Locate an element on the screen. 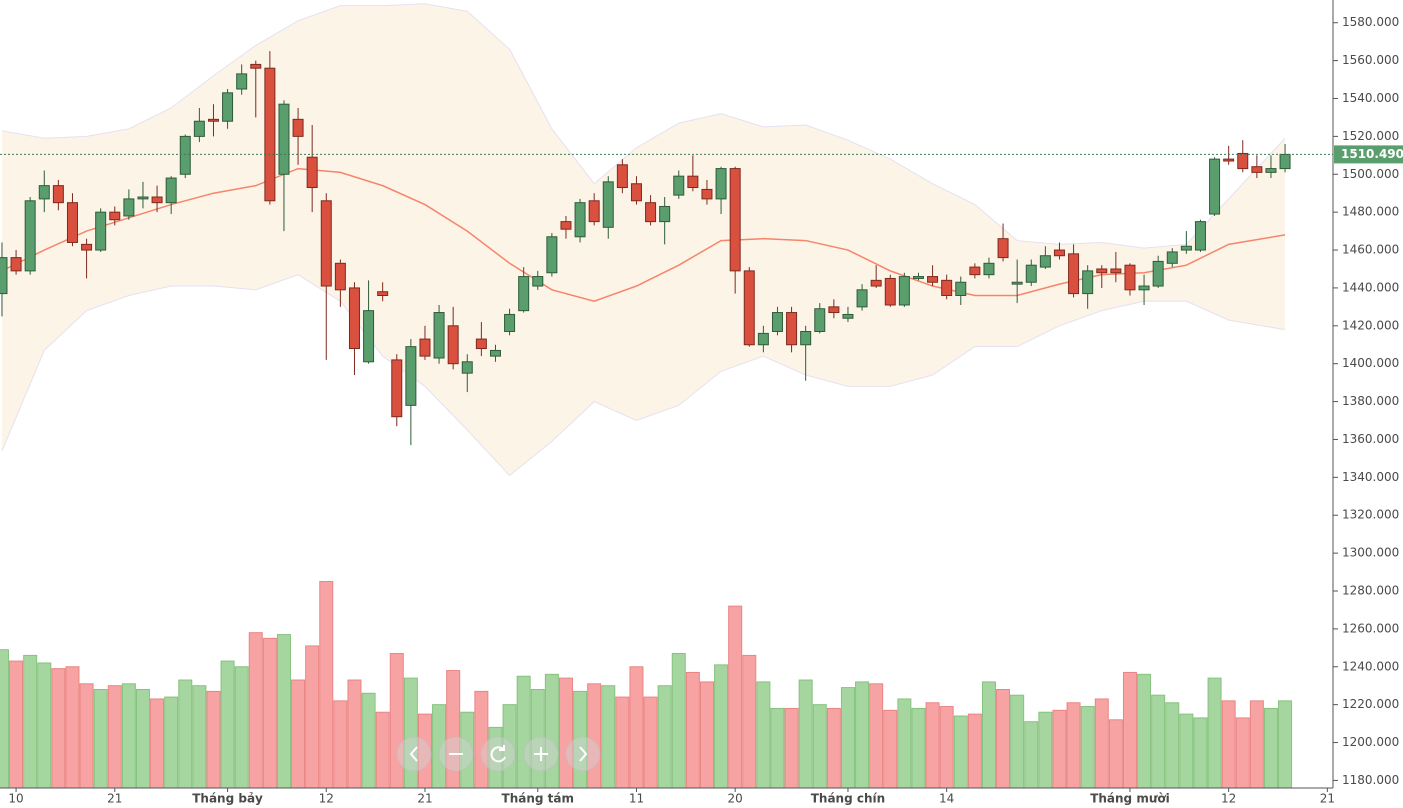 This screenshot has height=808, width=1403. y-tick-label: 1440.000 is located at coordinates (1370, 287).